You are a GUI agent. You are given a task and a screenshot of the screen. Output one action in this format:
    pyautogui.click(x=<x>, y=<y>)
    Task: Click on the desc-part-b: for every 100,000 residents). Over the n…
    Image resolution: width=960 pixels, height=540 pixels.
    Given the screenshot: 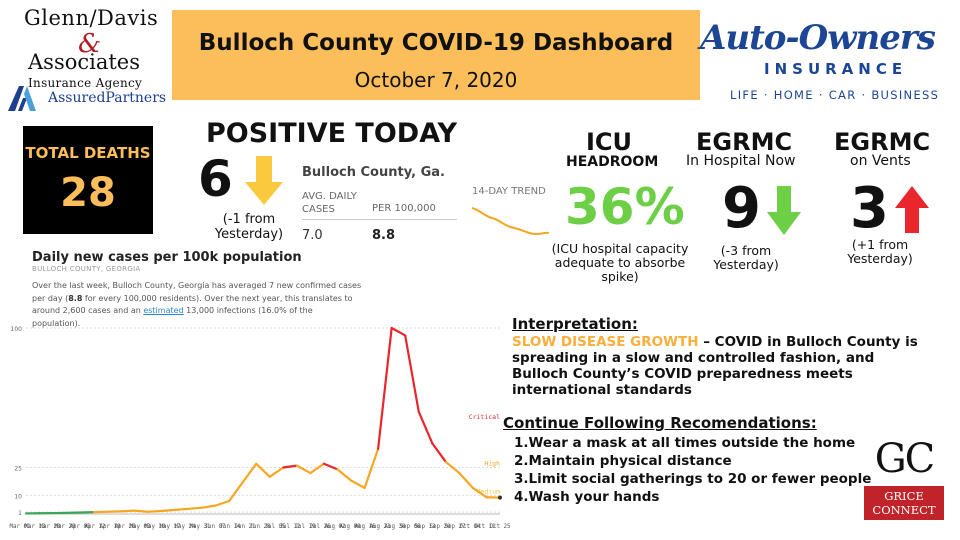 What is the action you would take?
    pyautogui.click(x=192, y=304)
    